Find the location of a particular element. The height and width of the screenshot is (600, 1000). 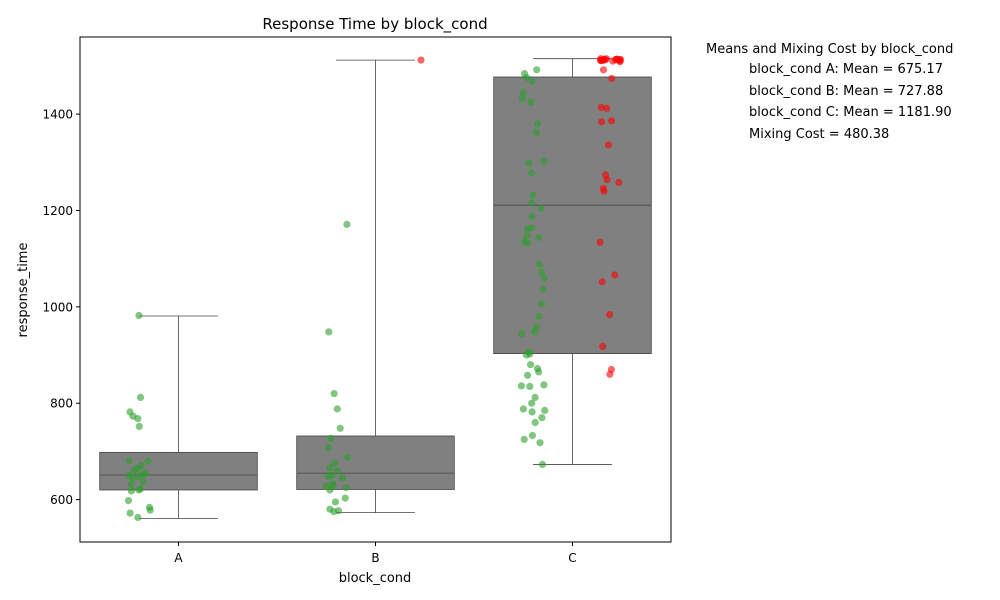

y-tick-label: 1000 is located at coordinates (57, 307).